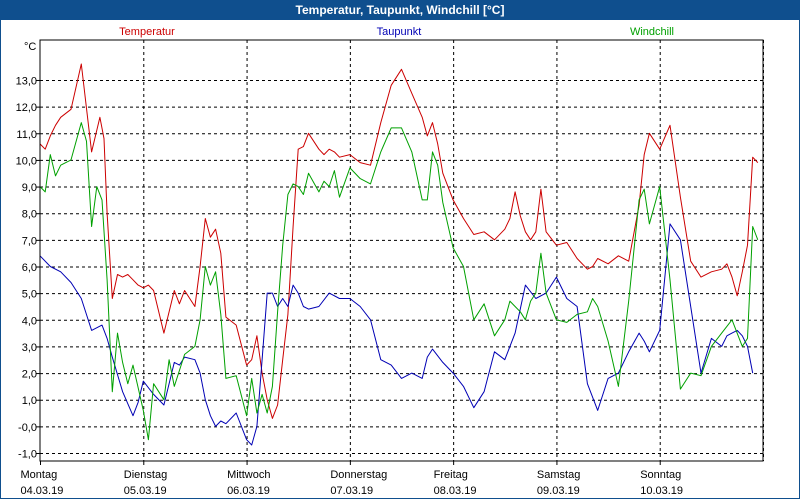 The width and height of the screenshot is (800, 500). I want to click on y-tick-label: 4,0, so click(29, 321).